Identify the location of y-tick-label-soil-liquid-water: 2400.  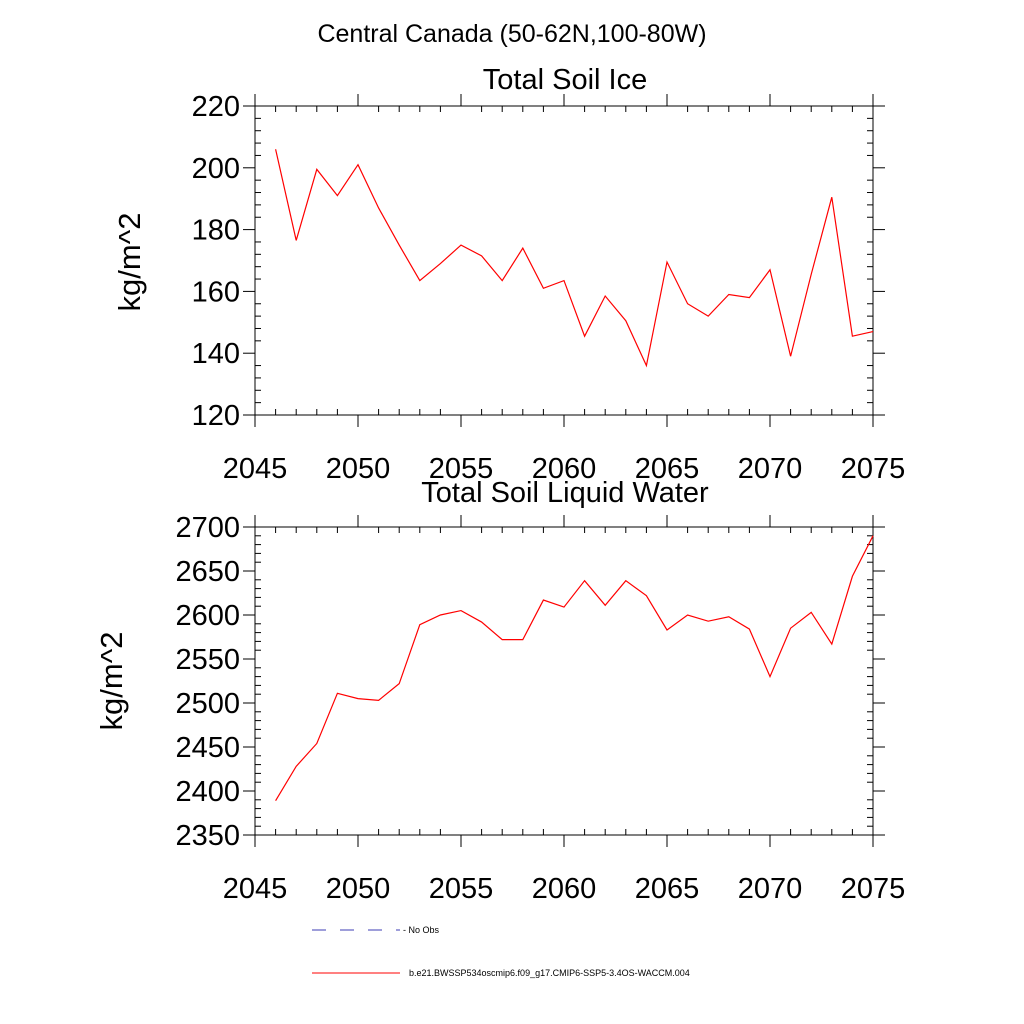
(207, 792).